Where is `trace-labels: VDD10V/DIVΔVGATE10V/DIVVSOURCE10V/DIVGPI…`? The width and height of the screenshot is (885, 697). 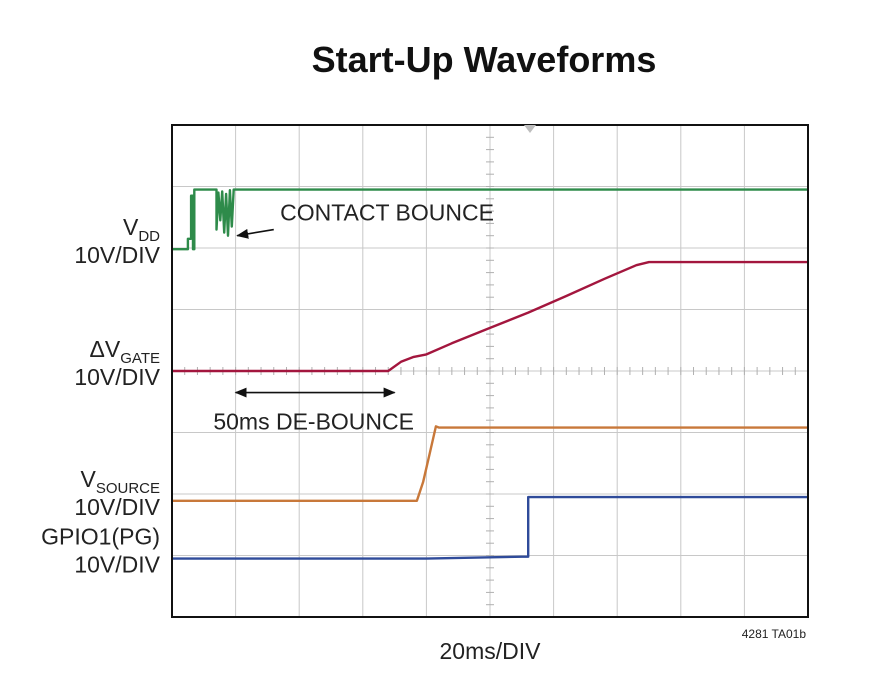 trace-labels: VDD10V/DIVΔVGATE10V/DIVVSOURCE10V/DIVGPI… is located at coordinates (101, 395).